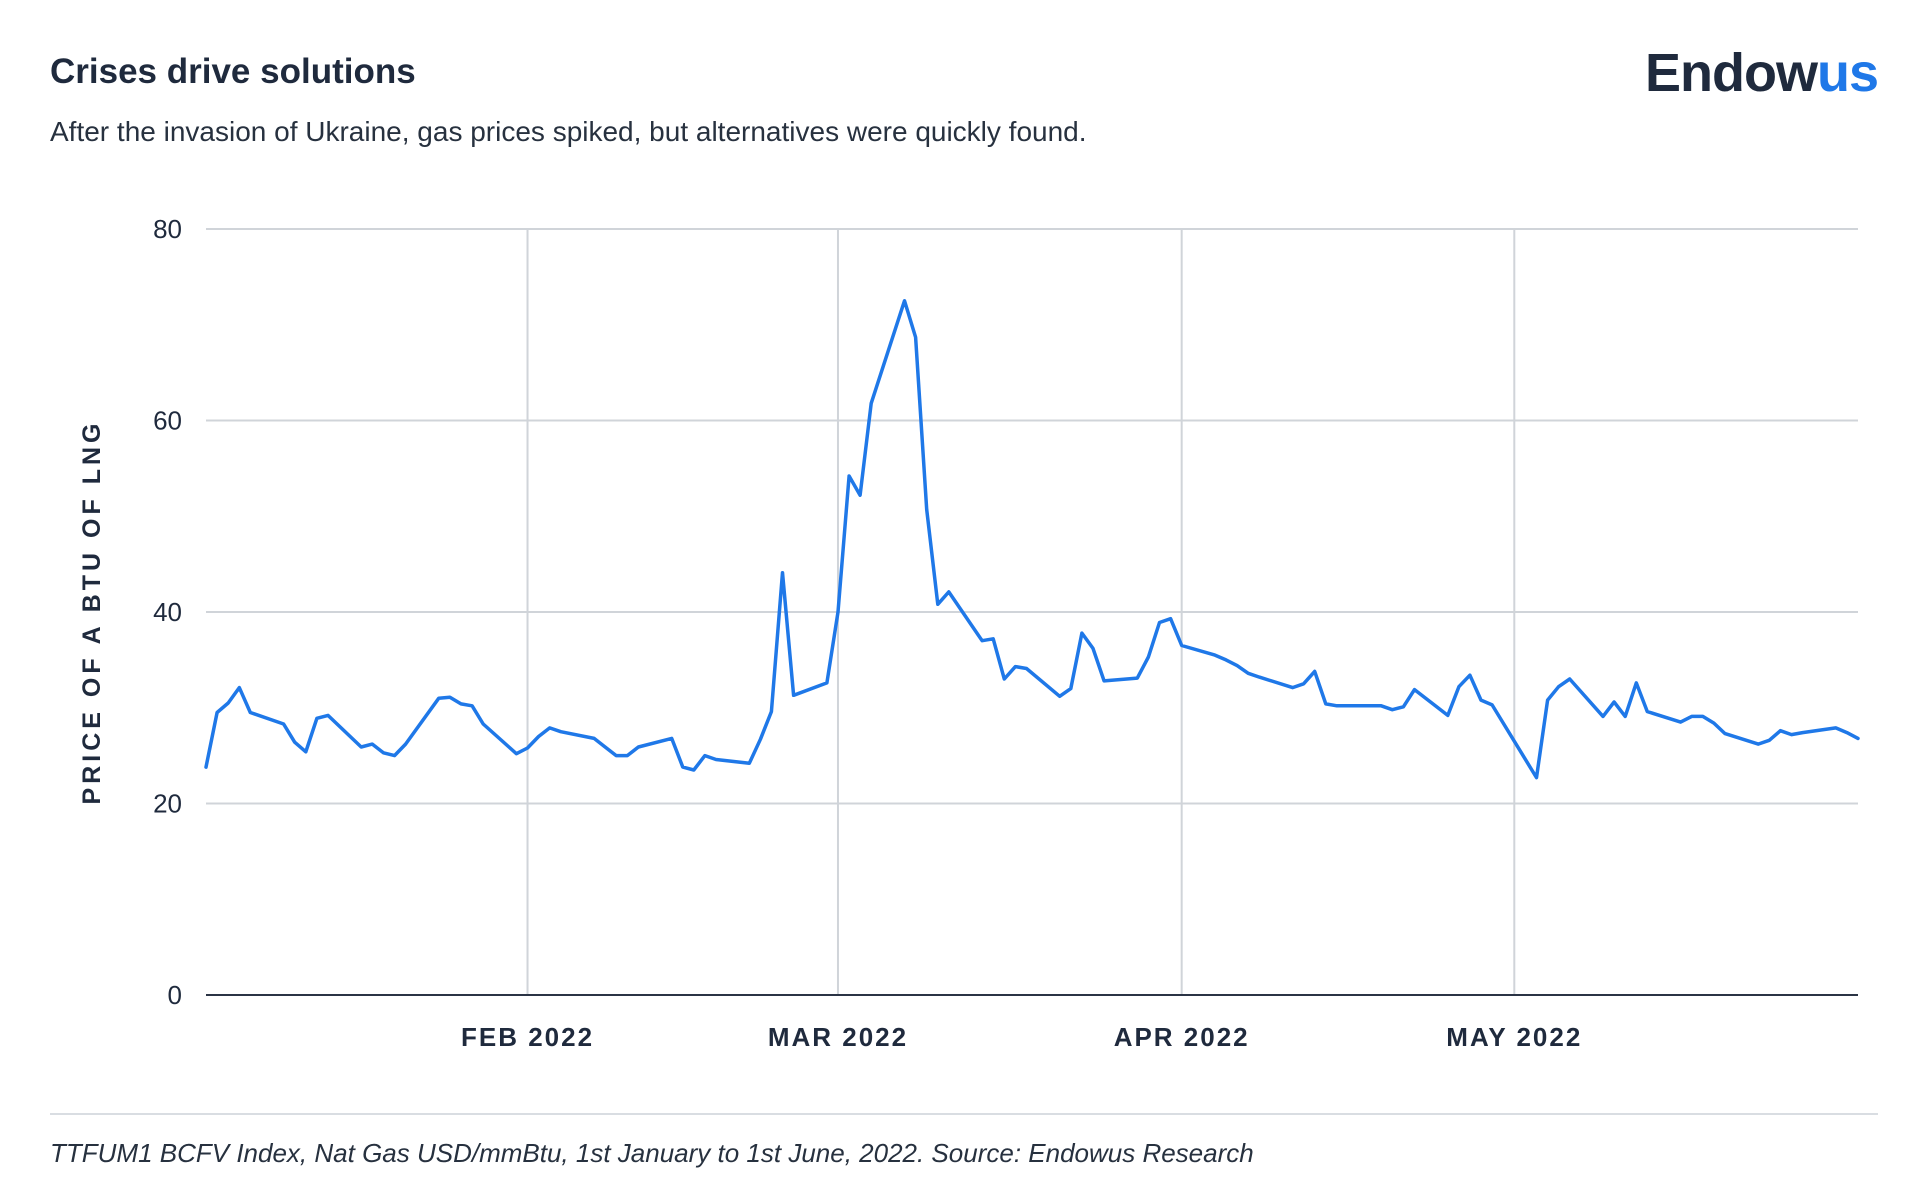 This screenshot has width=1920, height=1196. What do you see at coordinates (92, 612) in the screenshot?
I see `y-axis-label: PRICE OF A BTU OF LNG` at bounding box center [92, 612].